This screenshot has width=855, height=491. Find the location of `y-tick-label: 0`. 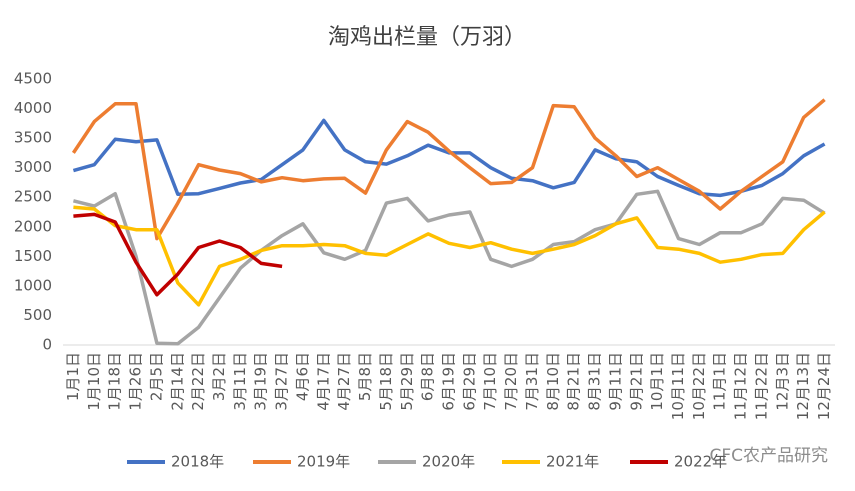

y-tick-label: 0 is located at coordinates (47, 345).